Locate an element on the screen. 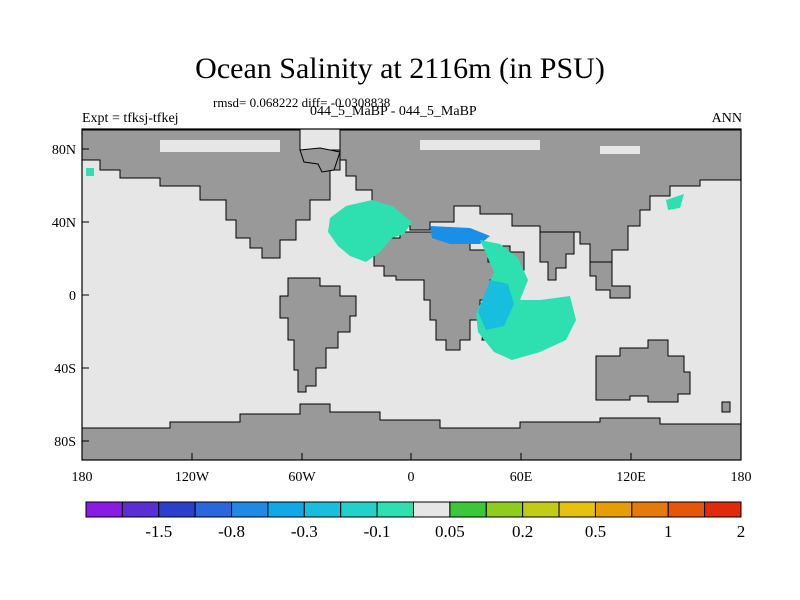  map-title: Ocean Salinity at 2116m (in PSU) is located at coordinates (400, 68).